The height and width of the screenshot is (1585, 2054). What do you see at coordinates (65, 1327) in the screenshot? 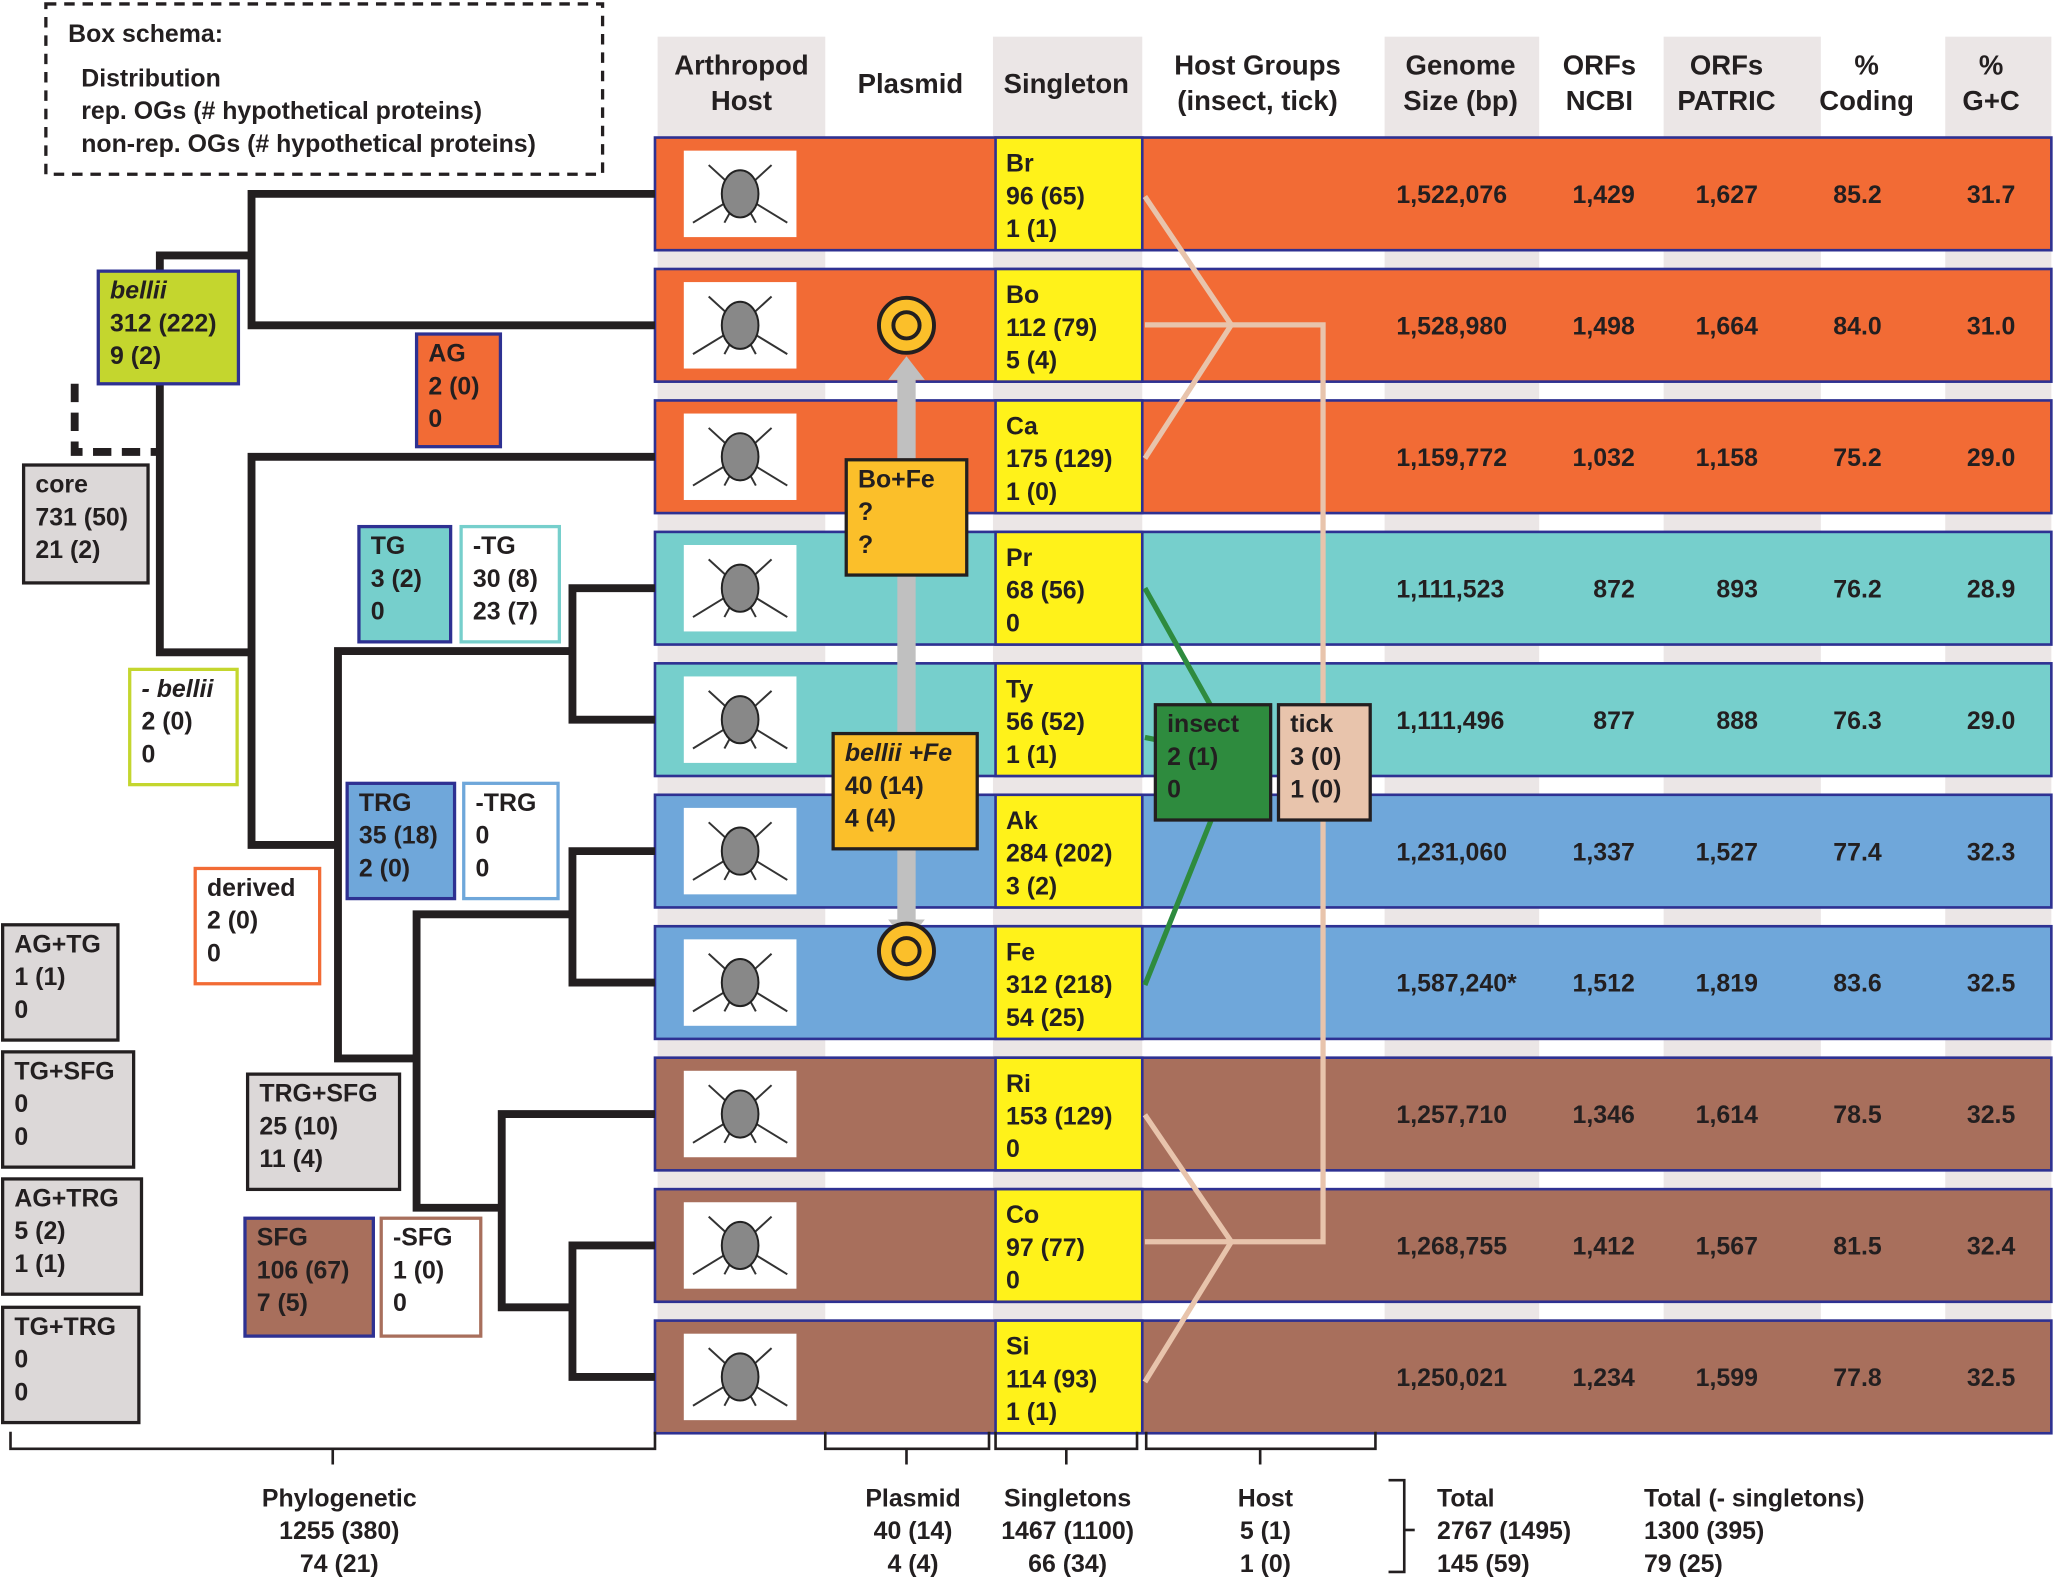
I see `tree-box-text: TG+TRG` at bounding box center [65, 1327].